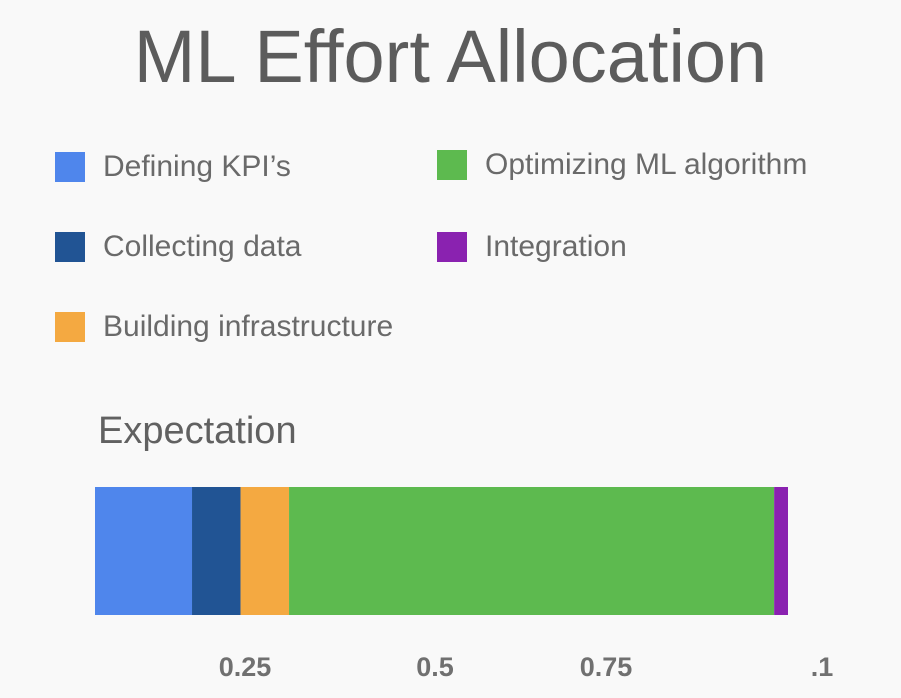 The height and width of the screenshot is (698, 901). Describe the element at coordinates (606, 667) in the screenshot. I see `x-tick-label: 0.75` at that location.